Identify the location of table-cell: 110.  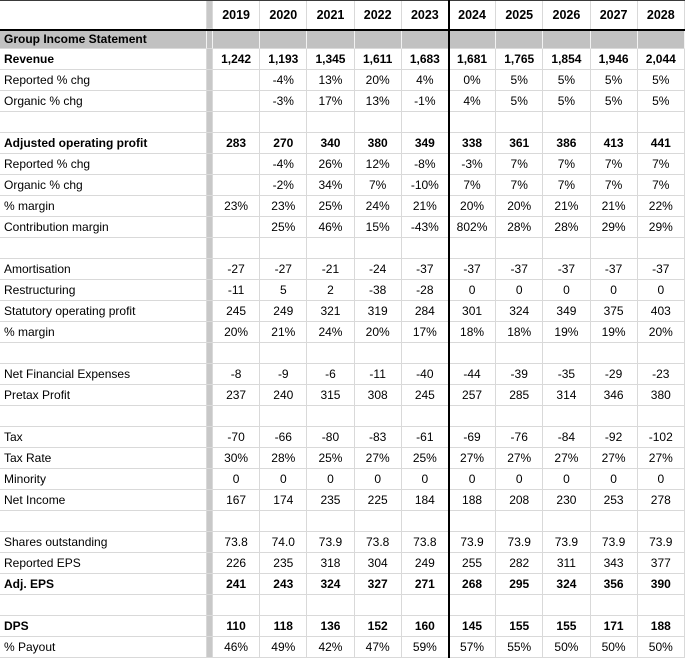
(237, 626).